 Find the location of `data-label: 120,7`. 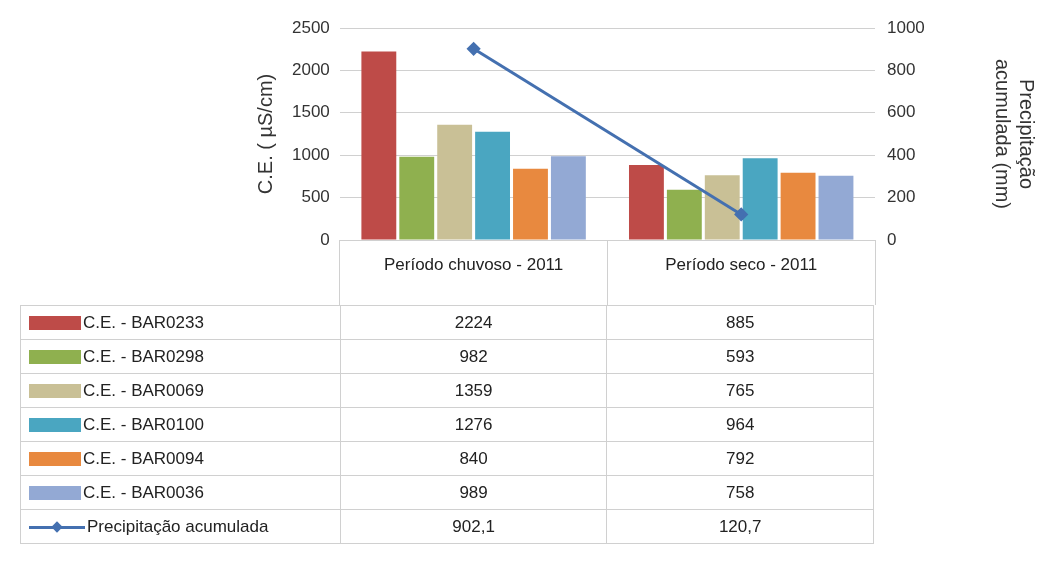

data-label: 120,7 is located at coordinates (740, 526).